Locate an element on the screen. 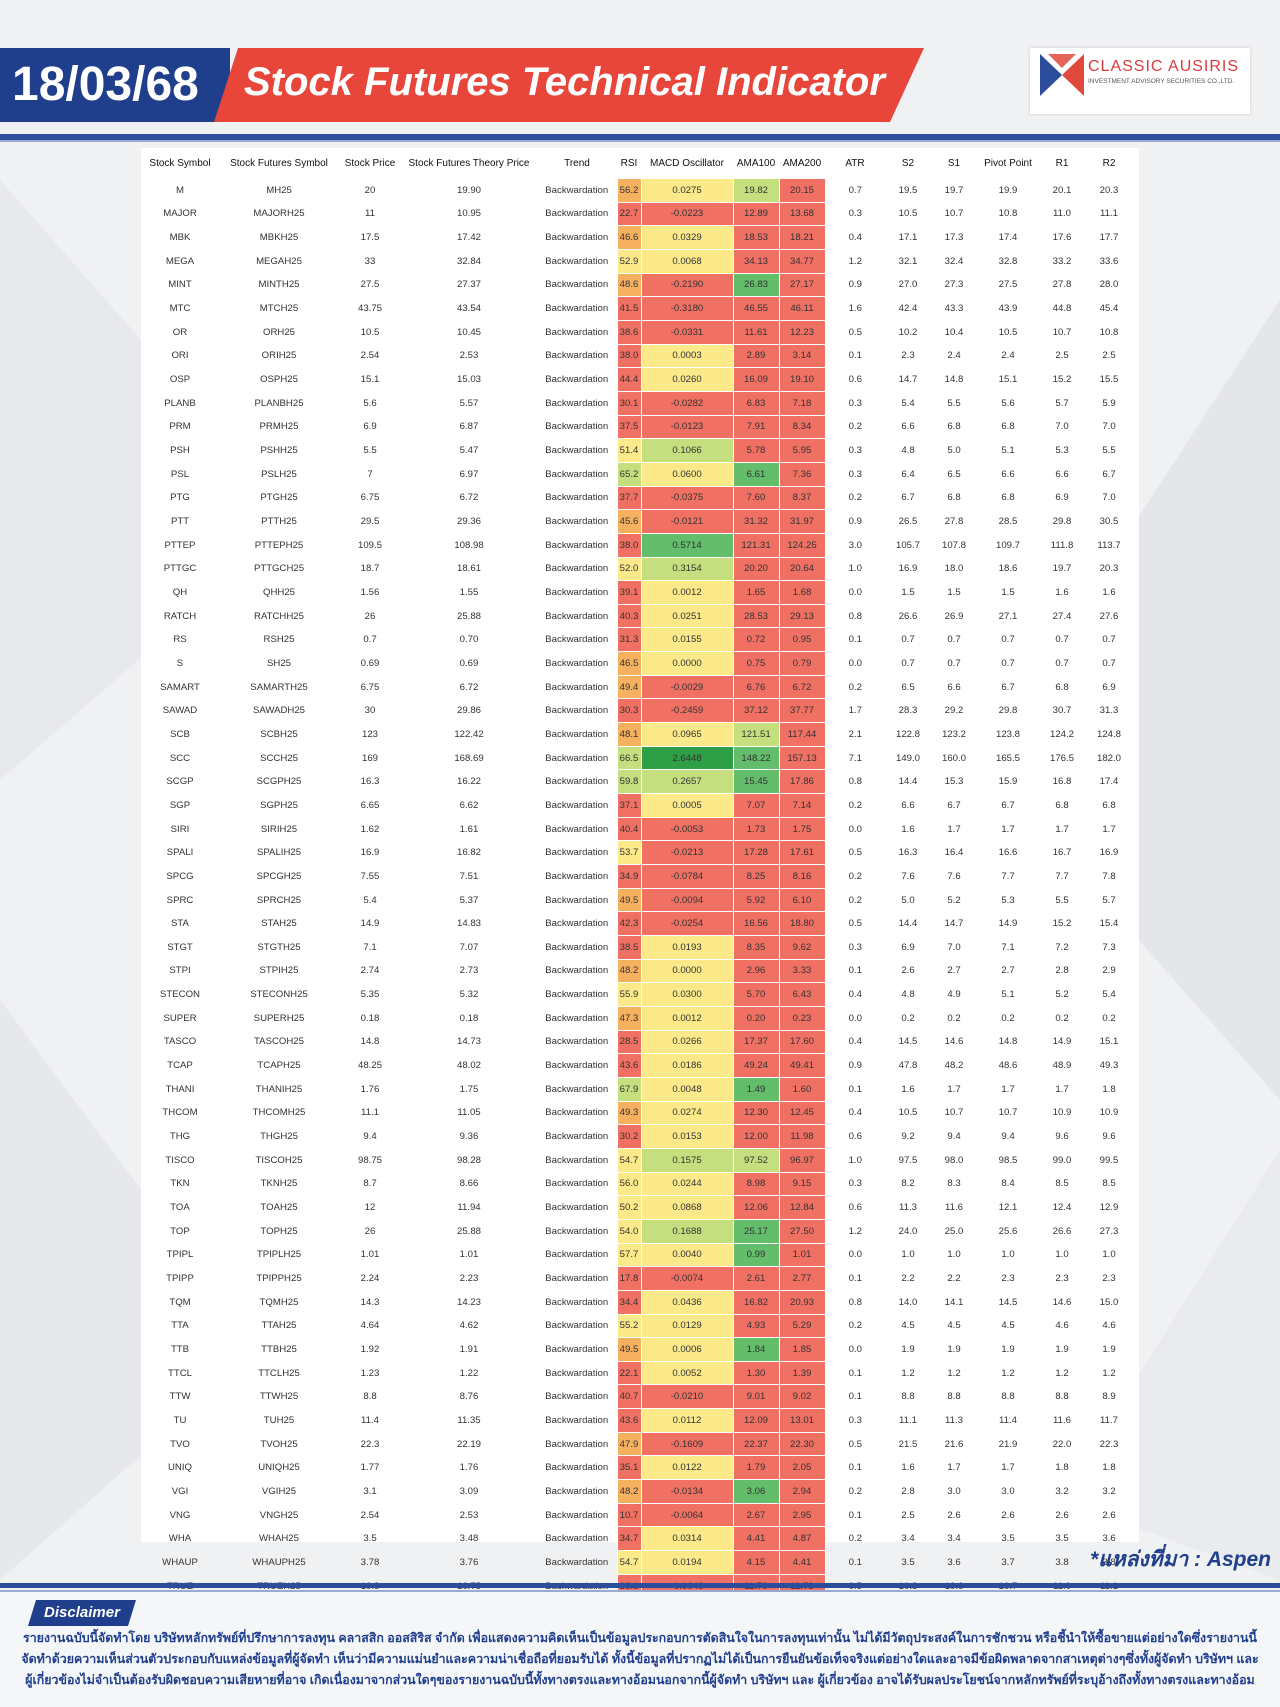 The width and height of the screenshot is (1280, 1707). table-cell: 52.0 is located at coordinates (629, 569).